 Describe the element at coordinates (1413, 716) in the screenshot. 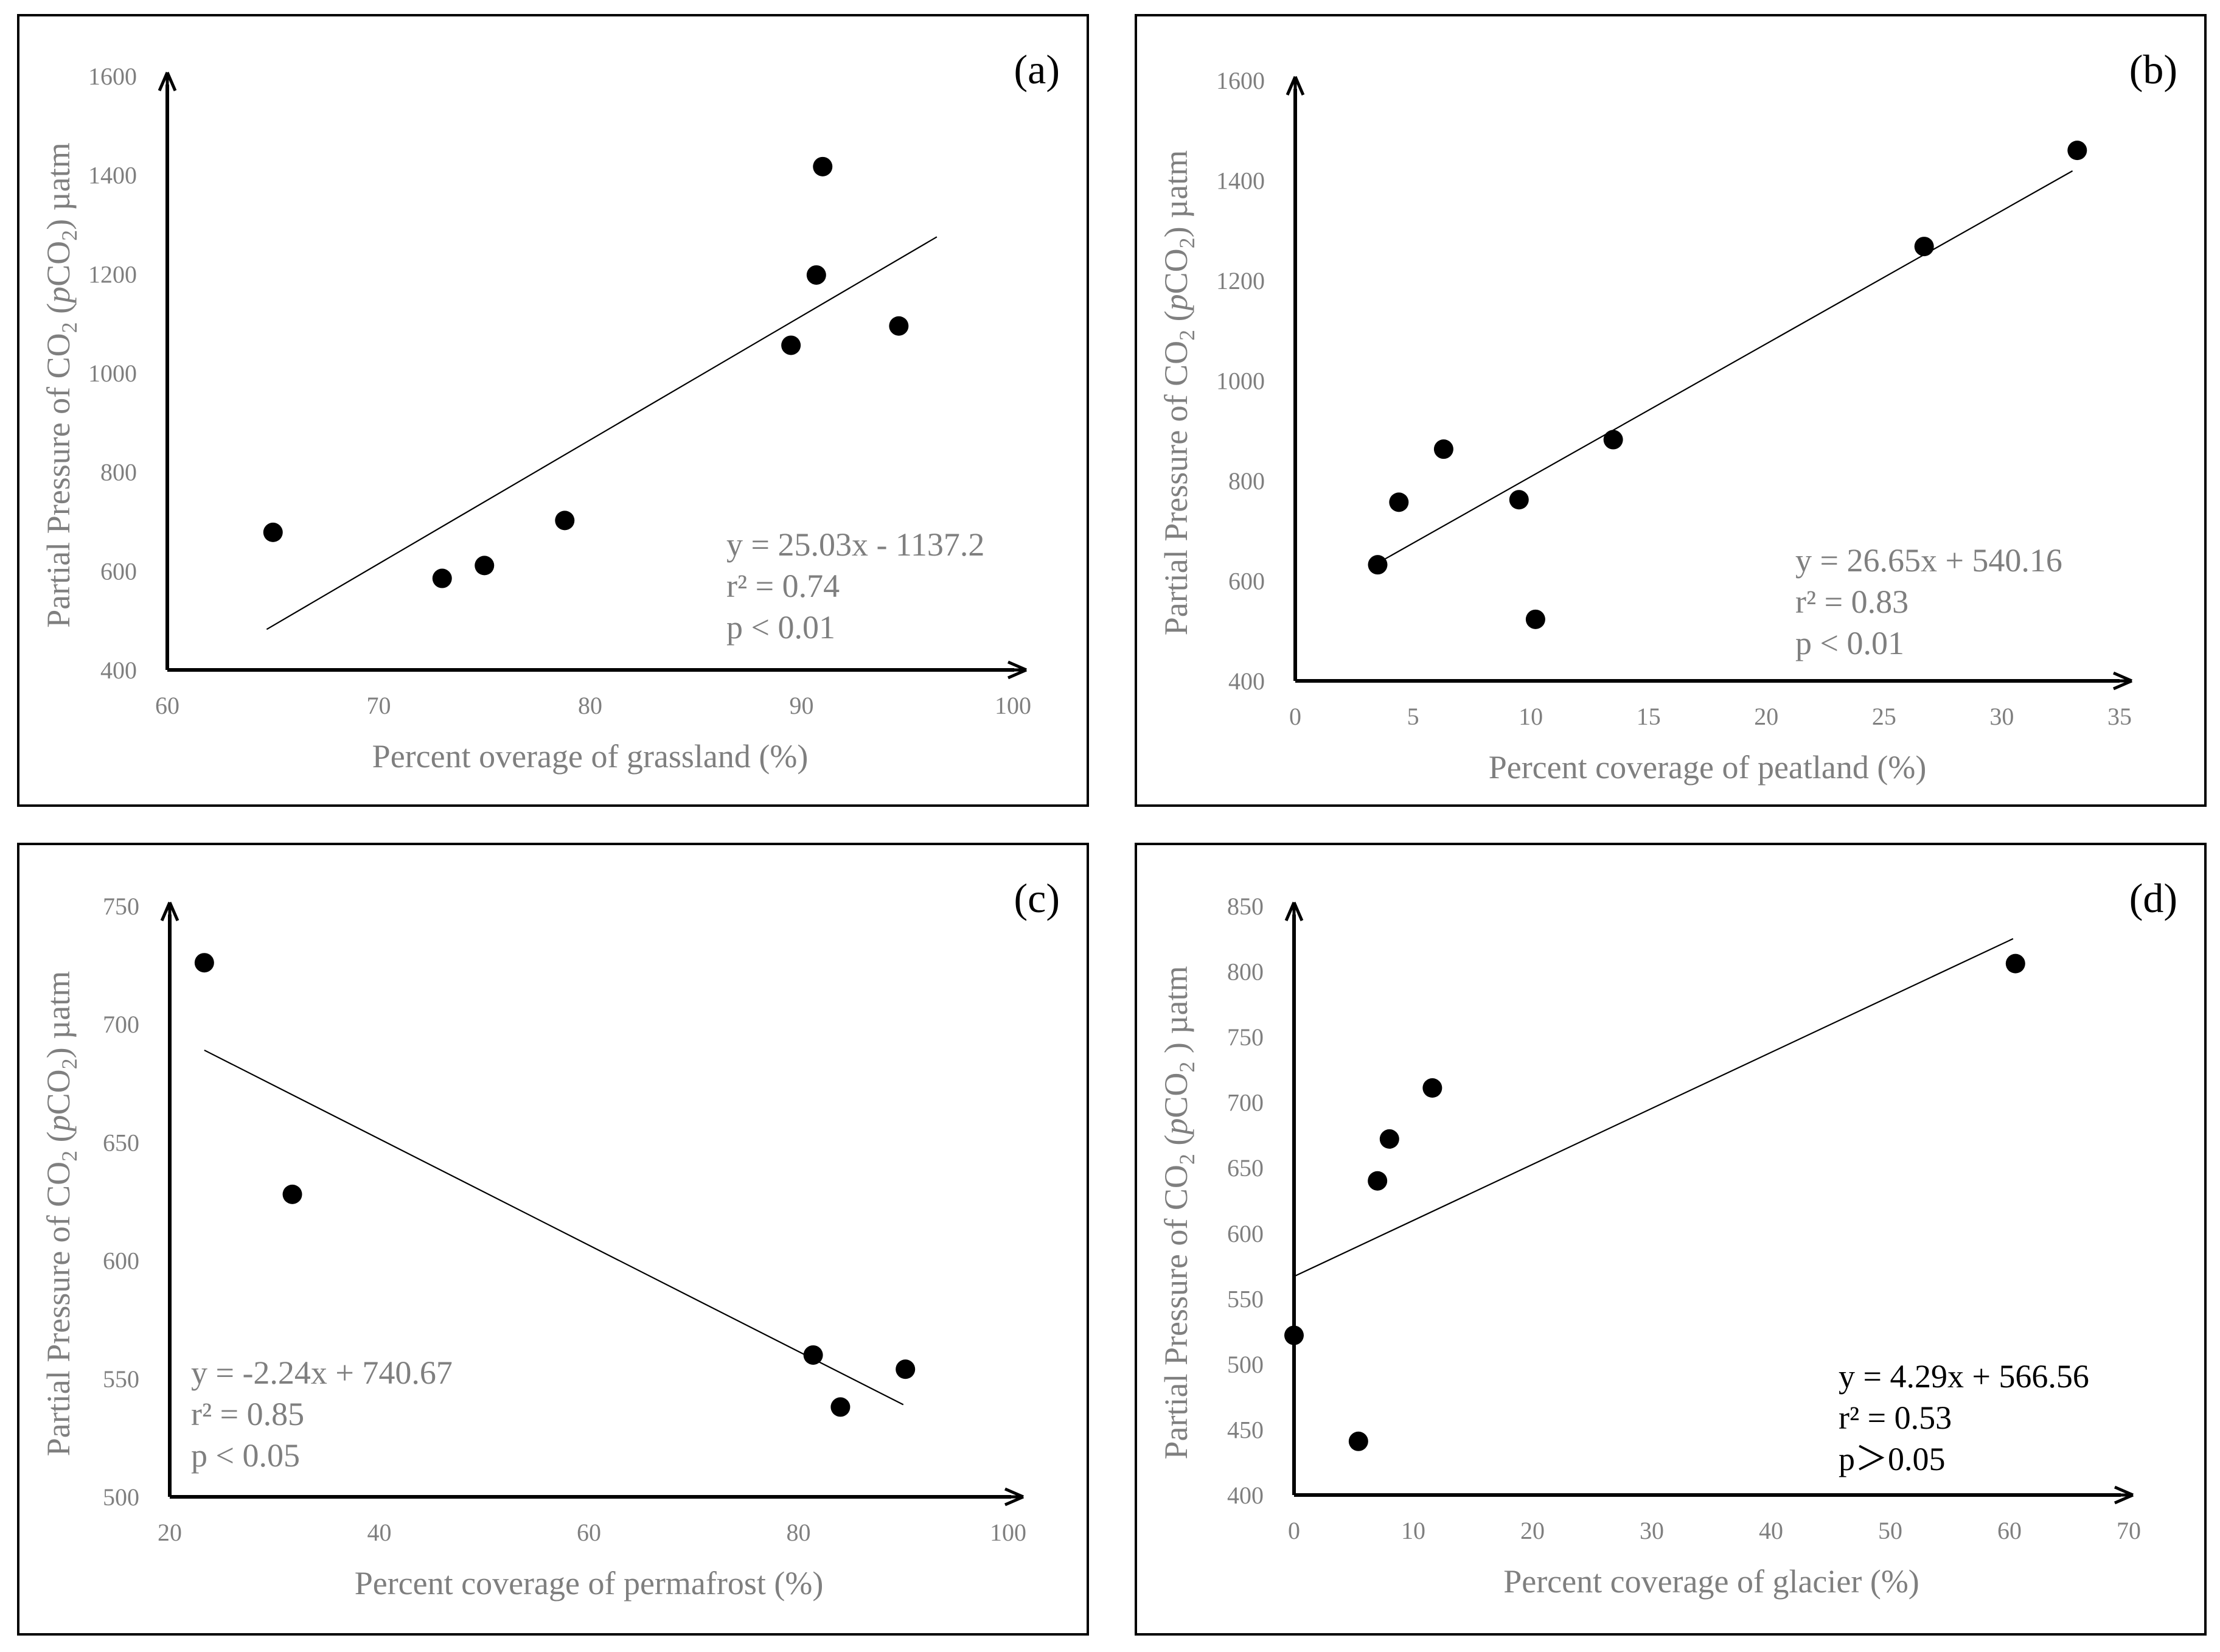

I see `x-tick-label: 5` at that location.